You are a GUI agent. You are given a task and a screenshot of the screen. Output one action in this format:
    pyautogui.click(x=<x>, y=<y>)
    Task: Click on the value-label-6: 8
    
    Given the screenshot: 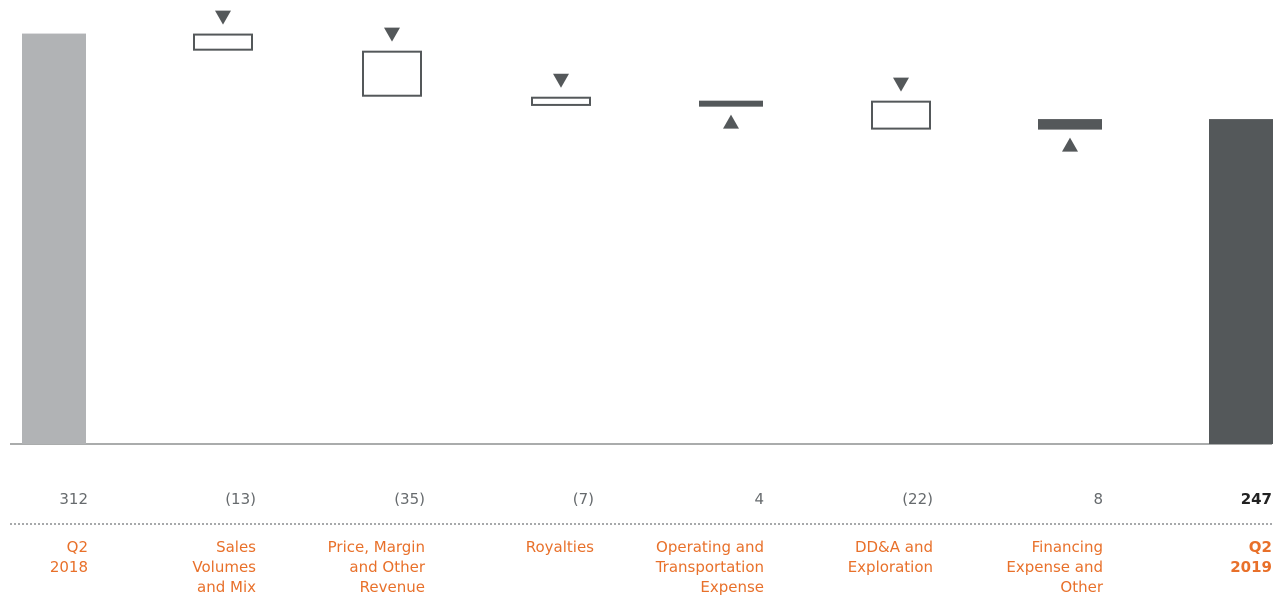 What is the action you would take?
    pyautogui.click(x=1098, y=499)
    